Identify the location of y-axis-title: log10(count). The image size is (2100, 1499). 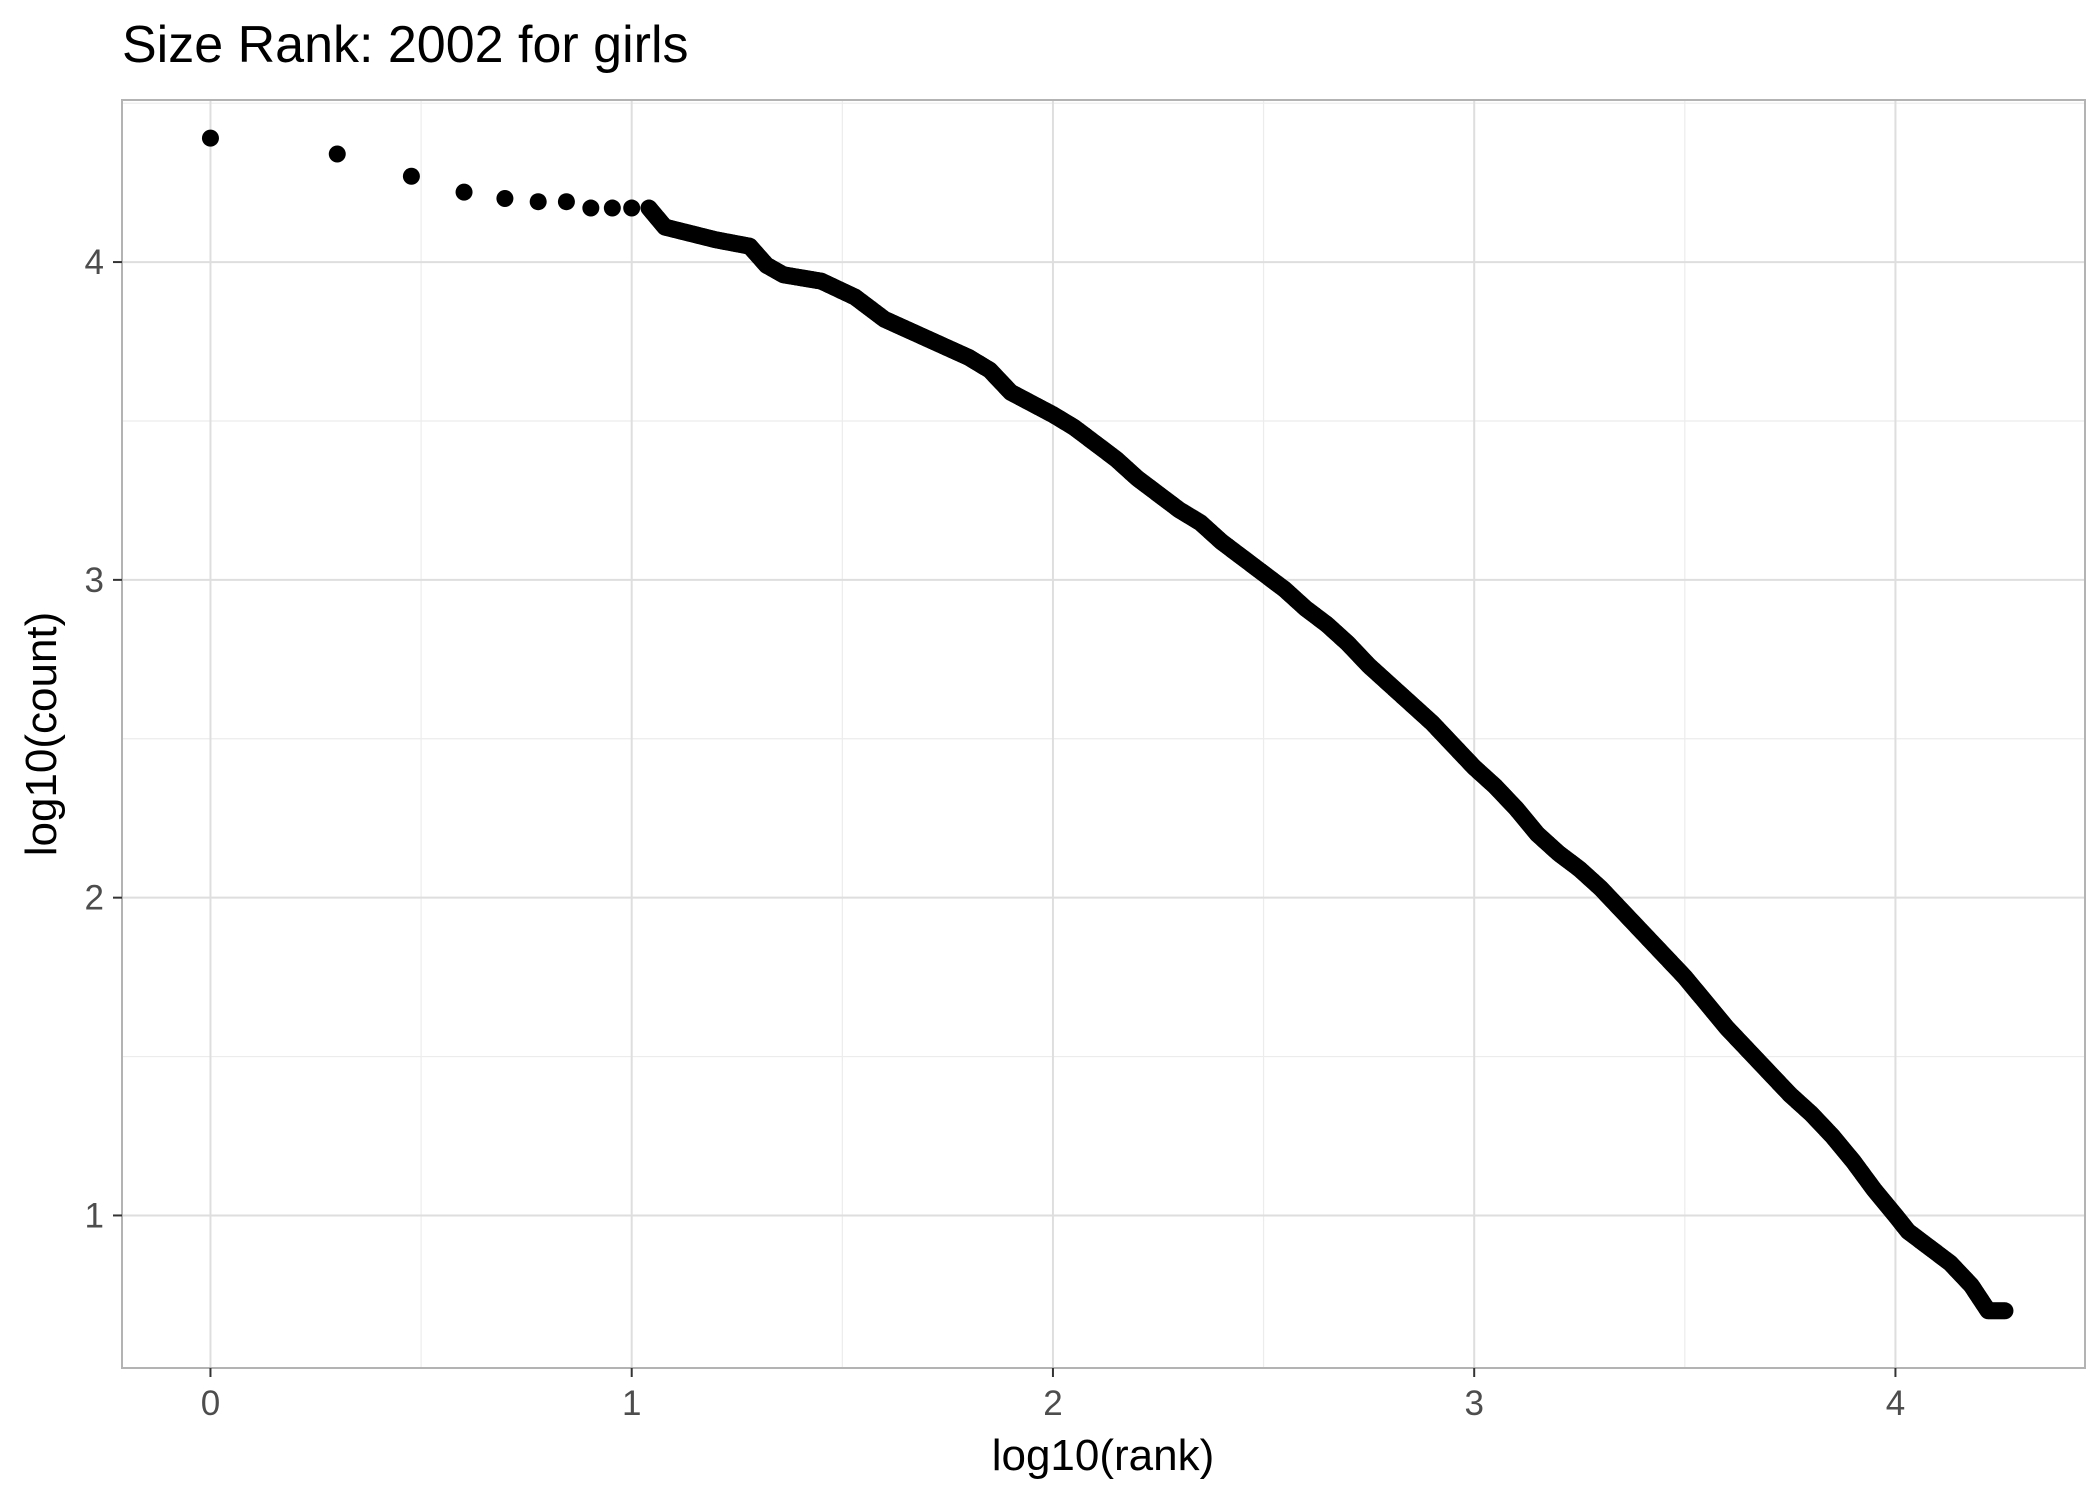
(41, 734).